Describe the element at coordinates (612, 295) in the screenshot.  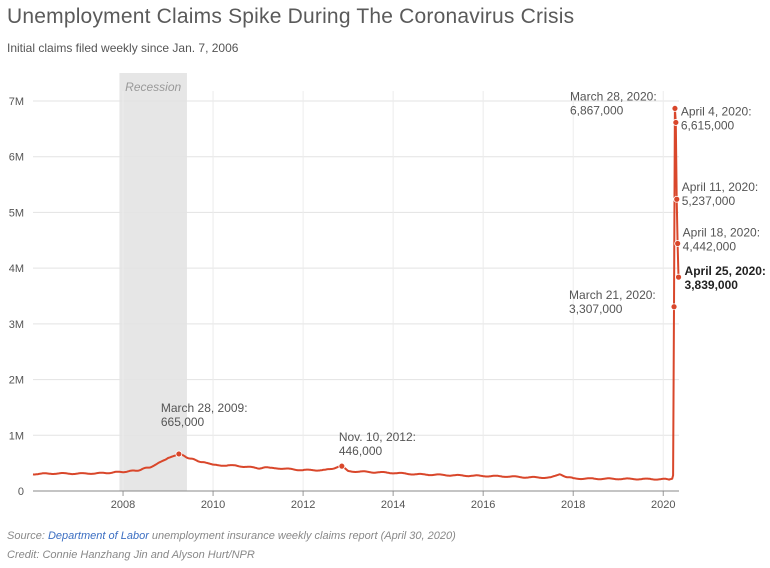
I see `point-label-date: March 21, 2020:` at that location.